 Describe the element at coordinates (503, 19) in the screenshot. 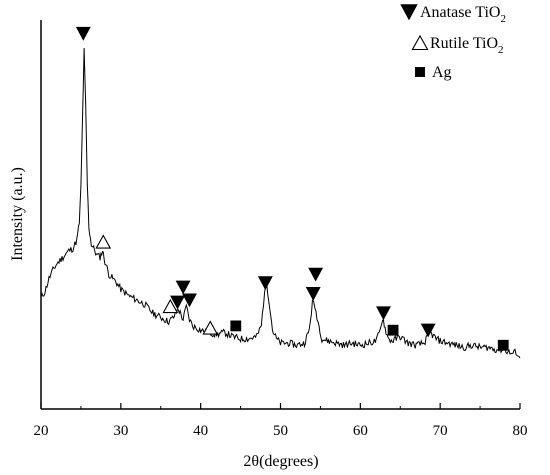

I see `legend-label-anatase-subscript: 2` at that location.